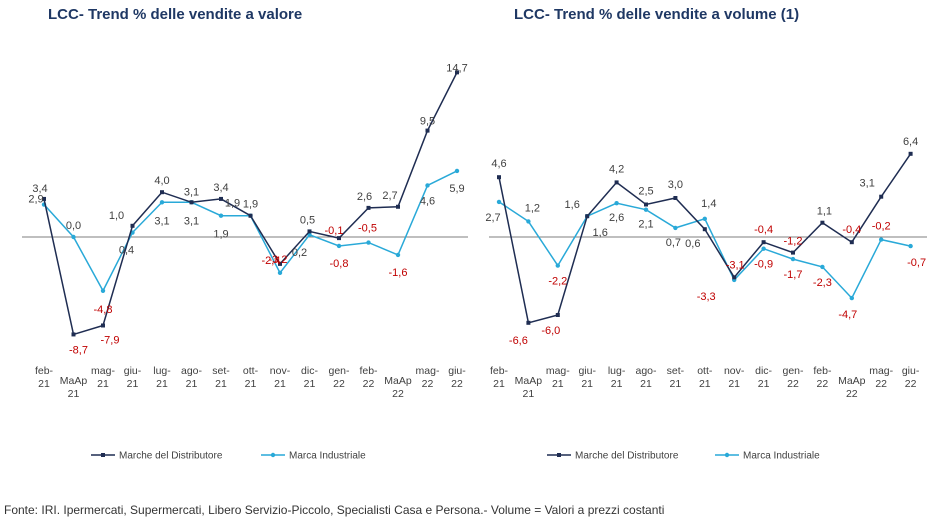 This screenshot has width=951, height=527. Describe the element at coordinates (852, 387) in the screenshot. I see `x-tick-label: MaAp 22` at that location.